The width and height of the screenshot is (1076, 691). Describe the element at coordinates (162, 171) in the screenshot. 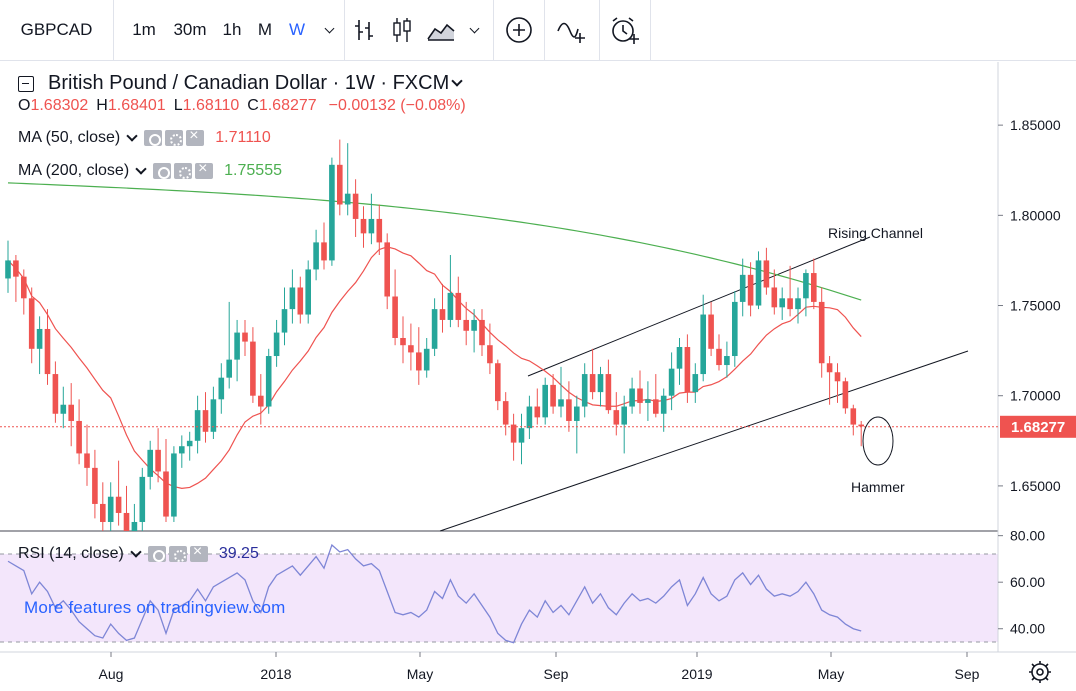

I see `ma200-visibility-icon` at that location.